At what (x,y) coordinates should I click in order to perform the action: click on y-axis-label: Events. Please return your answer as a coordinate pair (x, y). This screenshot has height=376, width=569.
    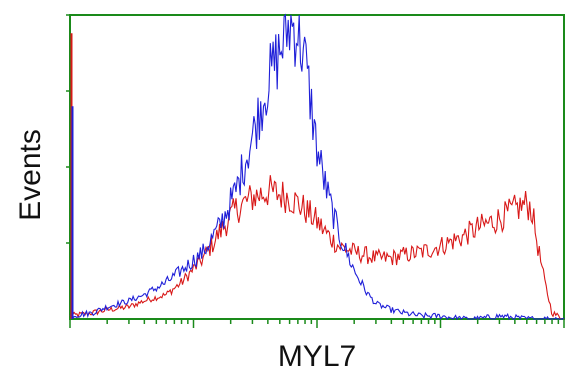
    Looking at the image, I should click on (30, 175).